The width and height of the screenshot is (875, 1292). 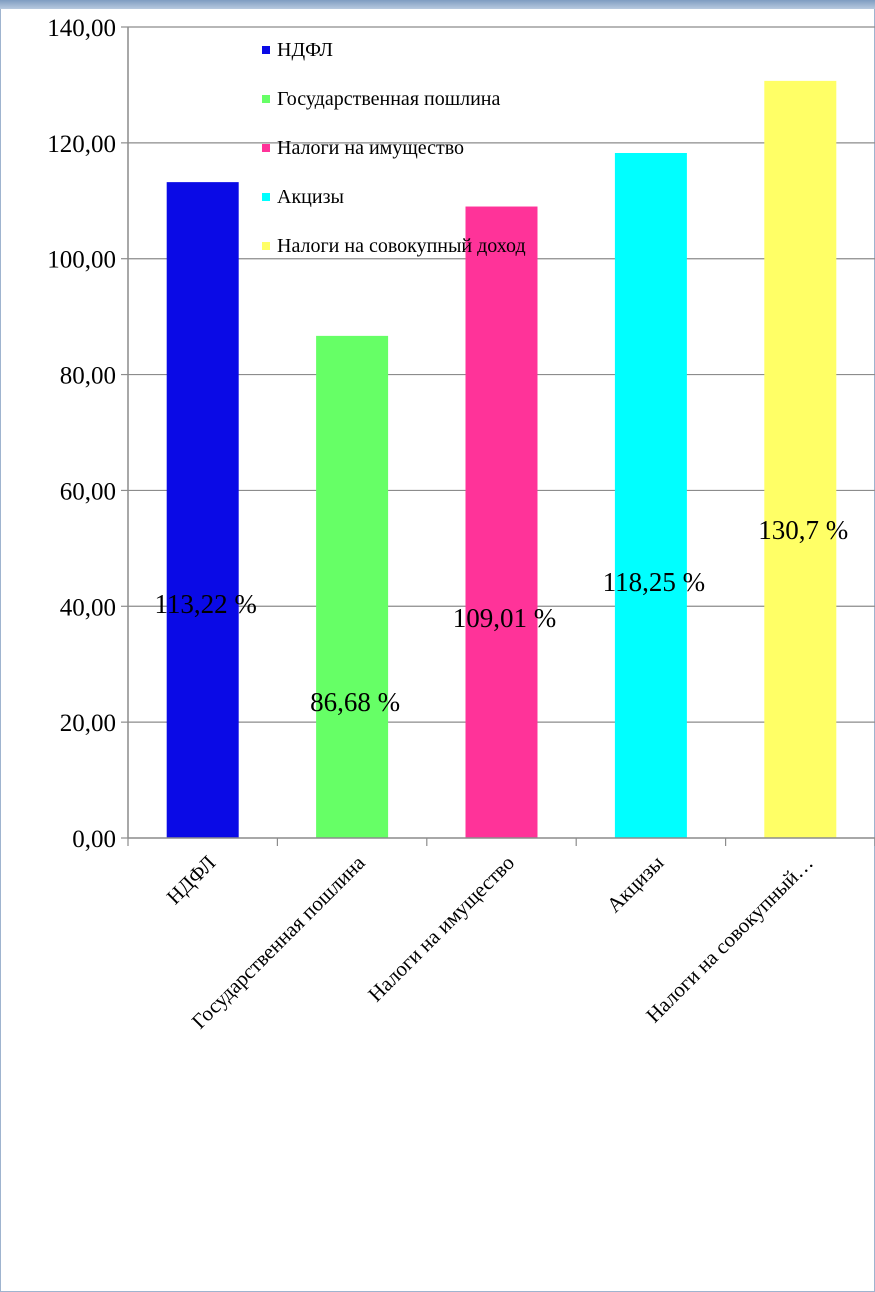 I want to click on y-tick-label: 120,00, so click(x=81, y=144).